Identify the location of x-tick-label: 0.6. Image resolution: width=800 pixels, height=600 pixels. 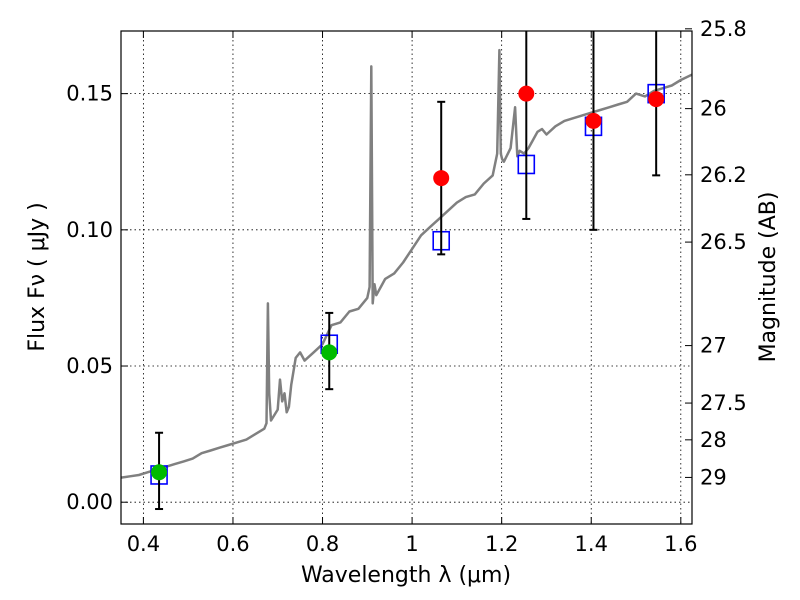
(232, 544).